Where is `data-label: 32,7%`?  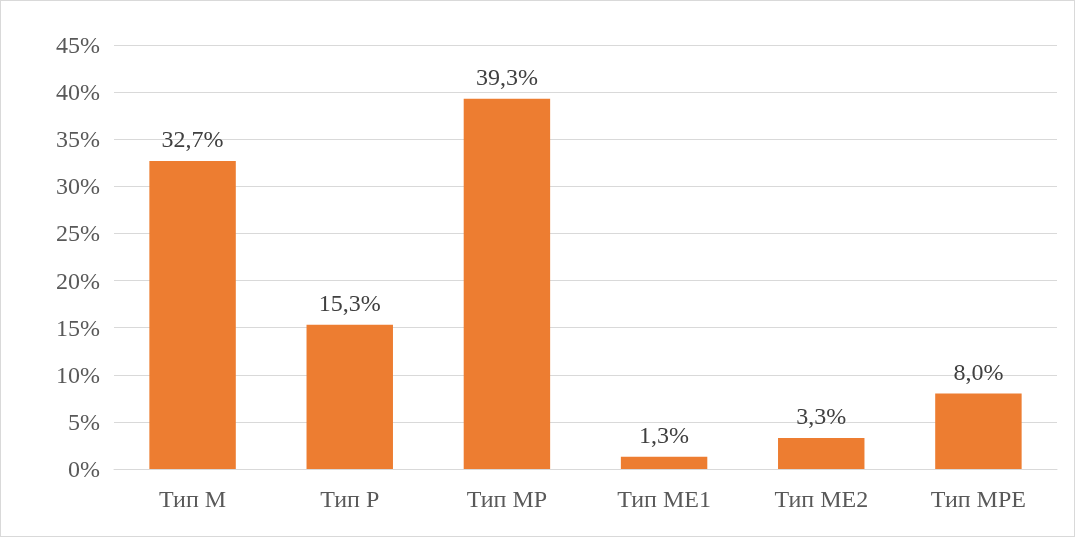 data-label: 32,7% is located at coordinates (192, 138).